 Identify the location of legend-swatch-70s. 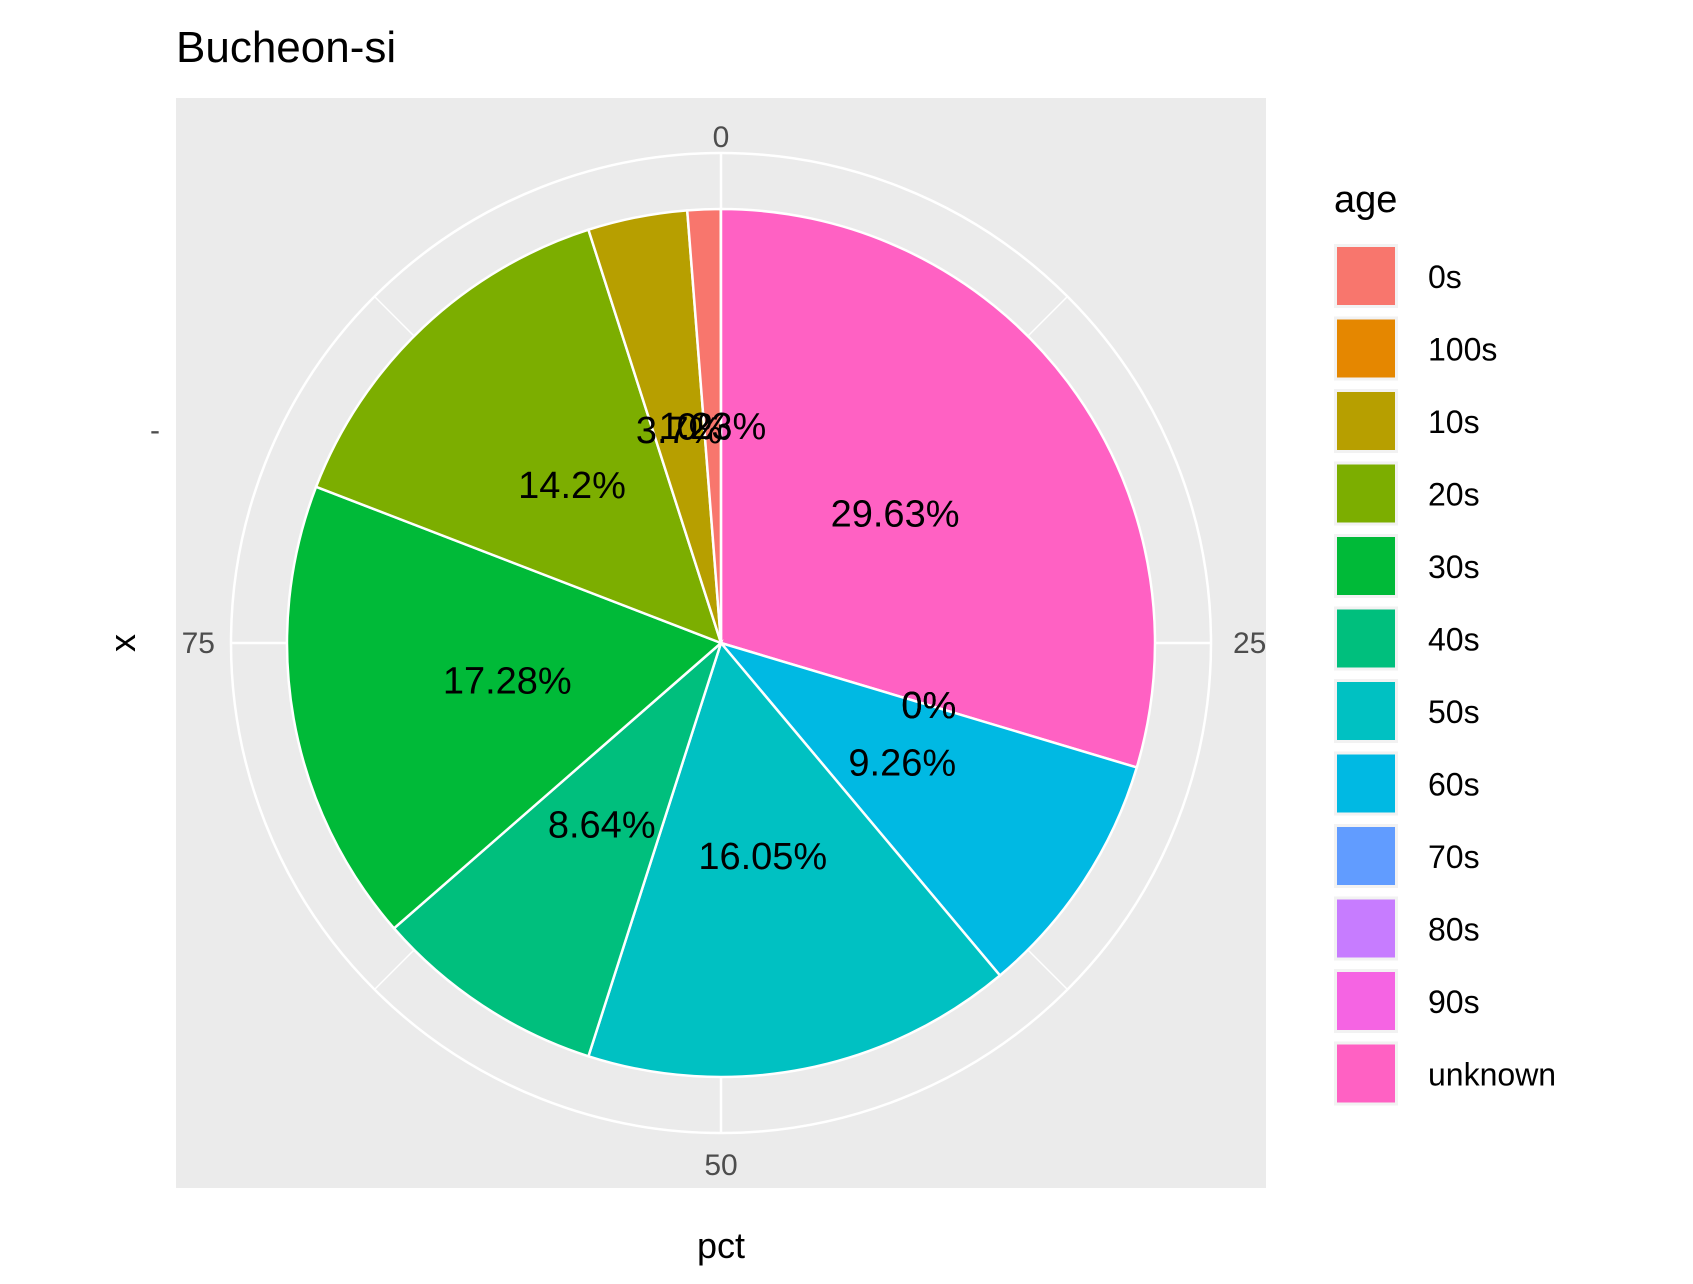
(1366, 856).